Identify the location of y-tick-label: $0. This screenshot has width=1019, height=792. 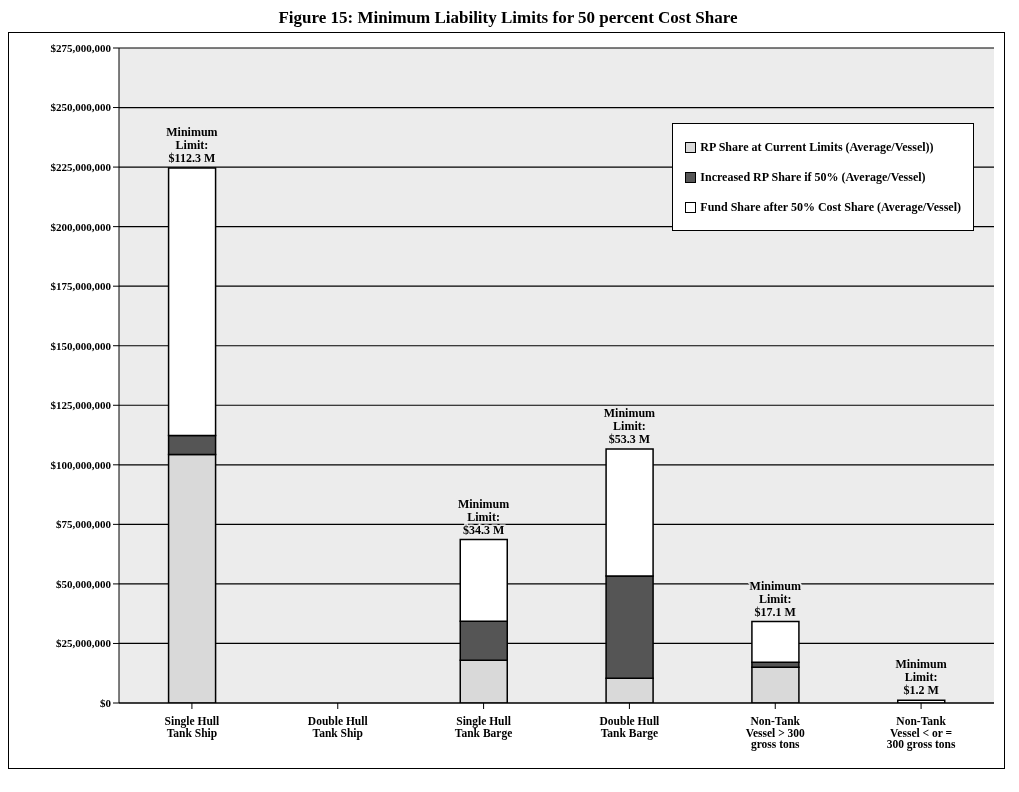
(106, 702).